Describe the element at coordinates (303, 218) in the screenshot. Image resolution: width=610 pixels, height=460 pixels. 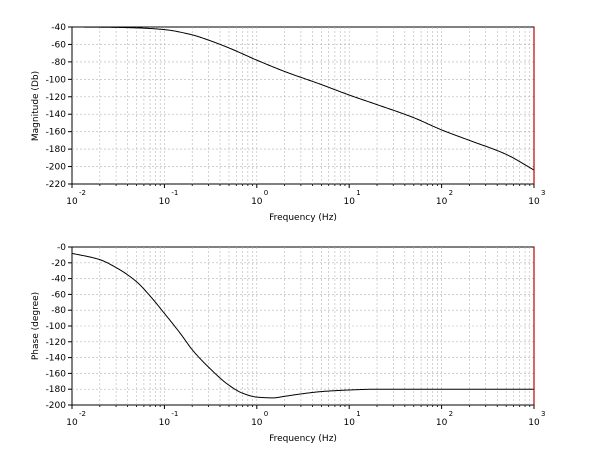
I see `magnitude-x-axis-label: Frequency (Hz)` at that location.